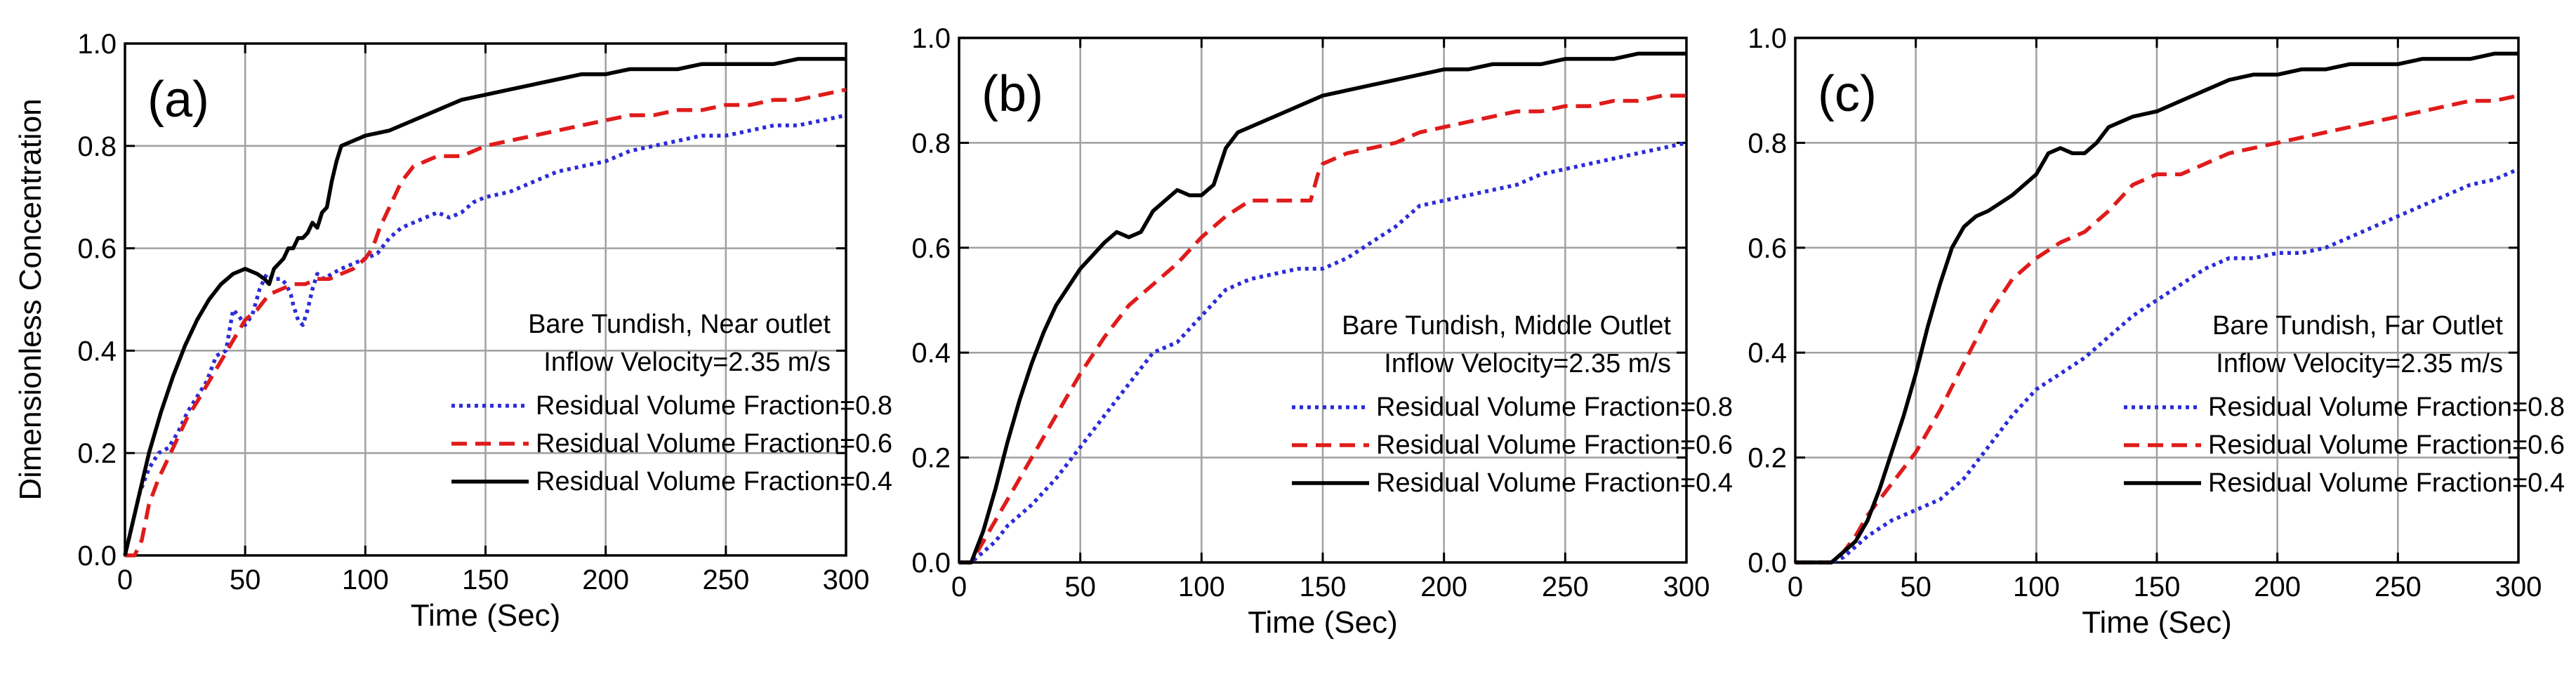 This screenshot has height=679, width=2576. Describe the element at coordinates (30, 299) in the screenshot. I see `y-axis-label: Dimensionless Concentration` at that location.